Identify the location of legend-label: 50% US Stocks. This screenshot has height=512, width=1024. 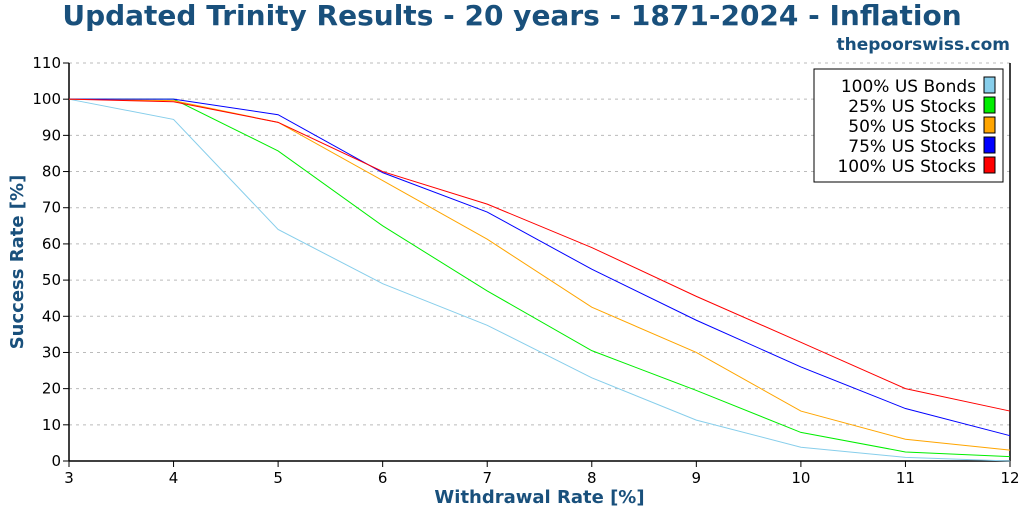
(912, 127).